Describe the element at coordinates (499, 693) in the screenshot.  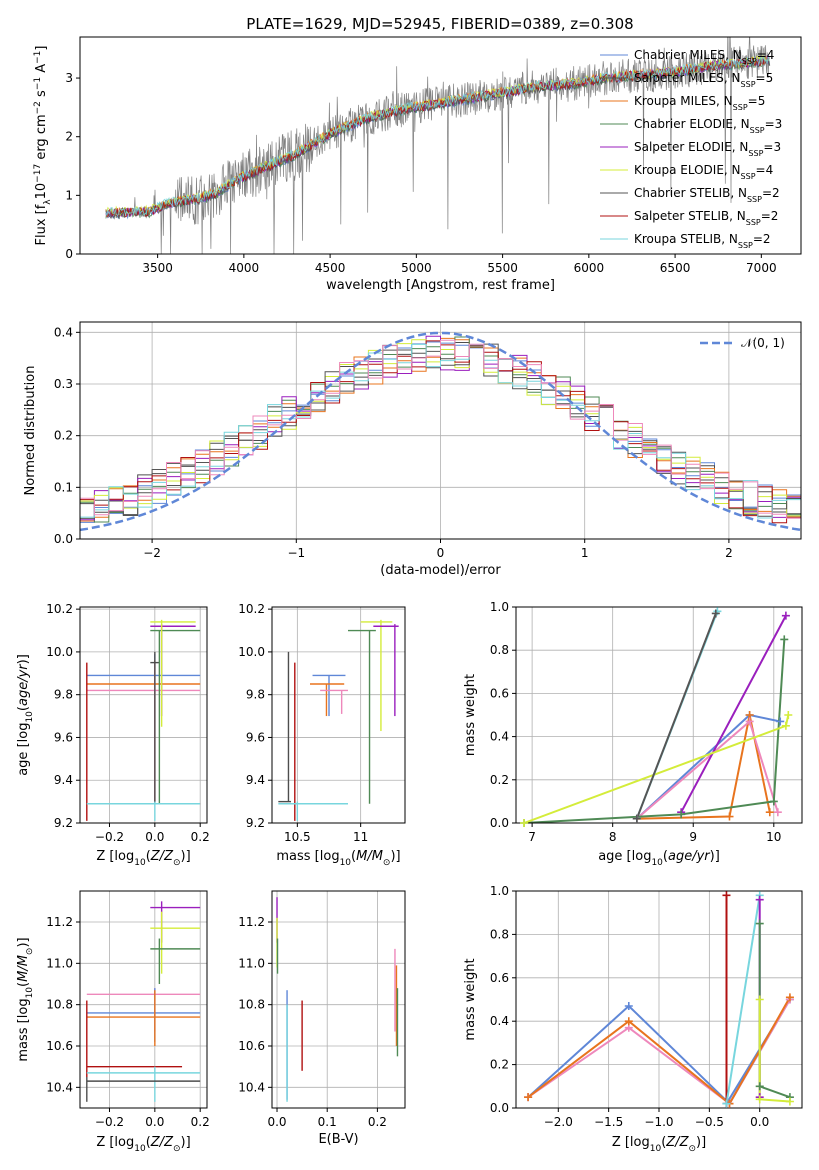
I see `y-tick-label: 0.6` at that location.